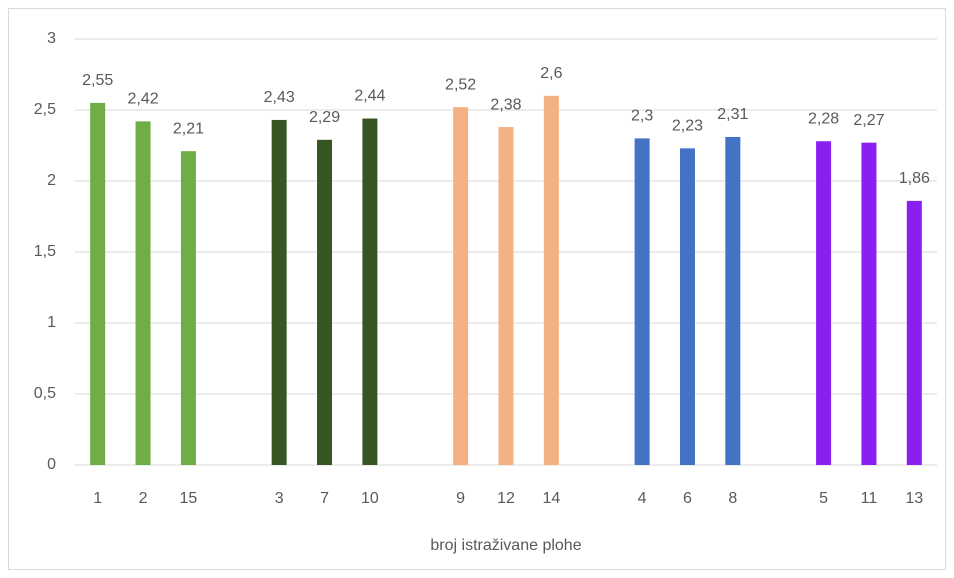  I want to click on x-axis-label: broj istraživane plohe, so click(505, 545).